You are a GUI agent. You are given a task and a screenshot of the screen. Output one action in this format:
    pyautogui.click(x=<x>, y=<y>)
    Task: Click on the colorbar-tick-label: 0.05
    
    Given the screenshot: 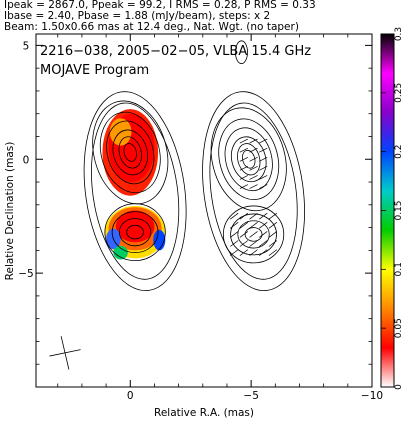 What is the action you would take?
    pyautogui.click(x=399, y=328)
    